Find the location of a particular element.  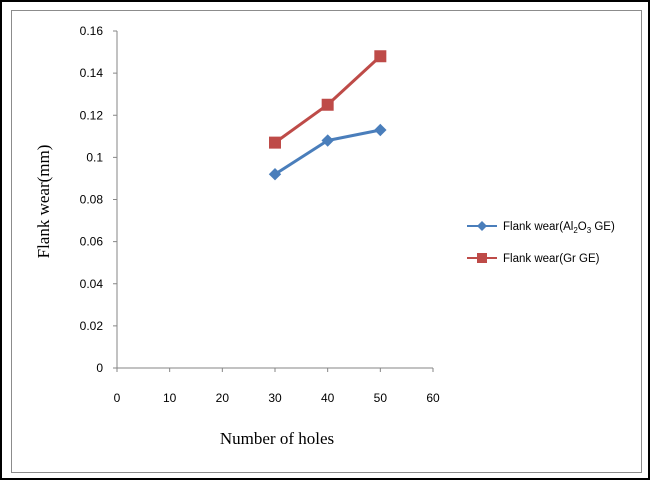

x-axis-title: Number of holes is located at coordinates (277, 438).